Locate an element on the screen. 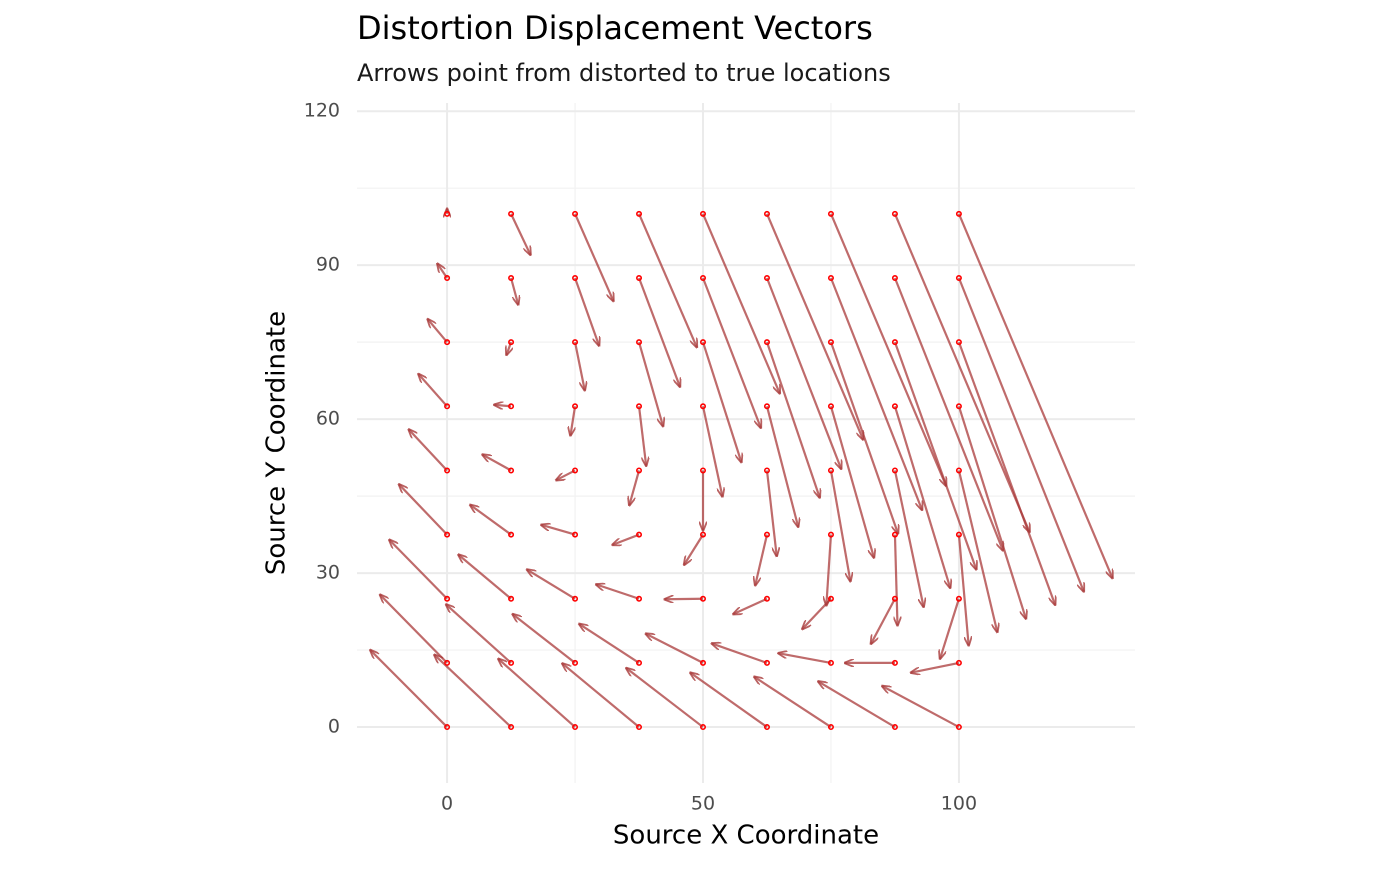  y-axis-title: Source Y Coordinate is located at coordinates (277, 443).